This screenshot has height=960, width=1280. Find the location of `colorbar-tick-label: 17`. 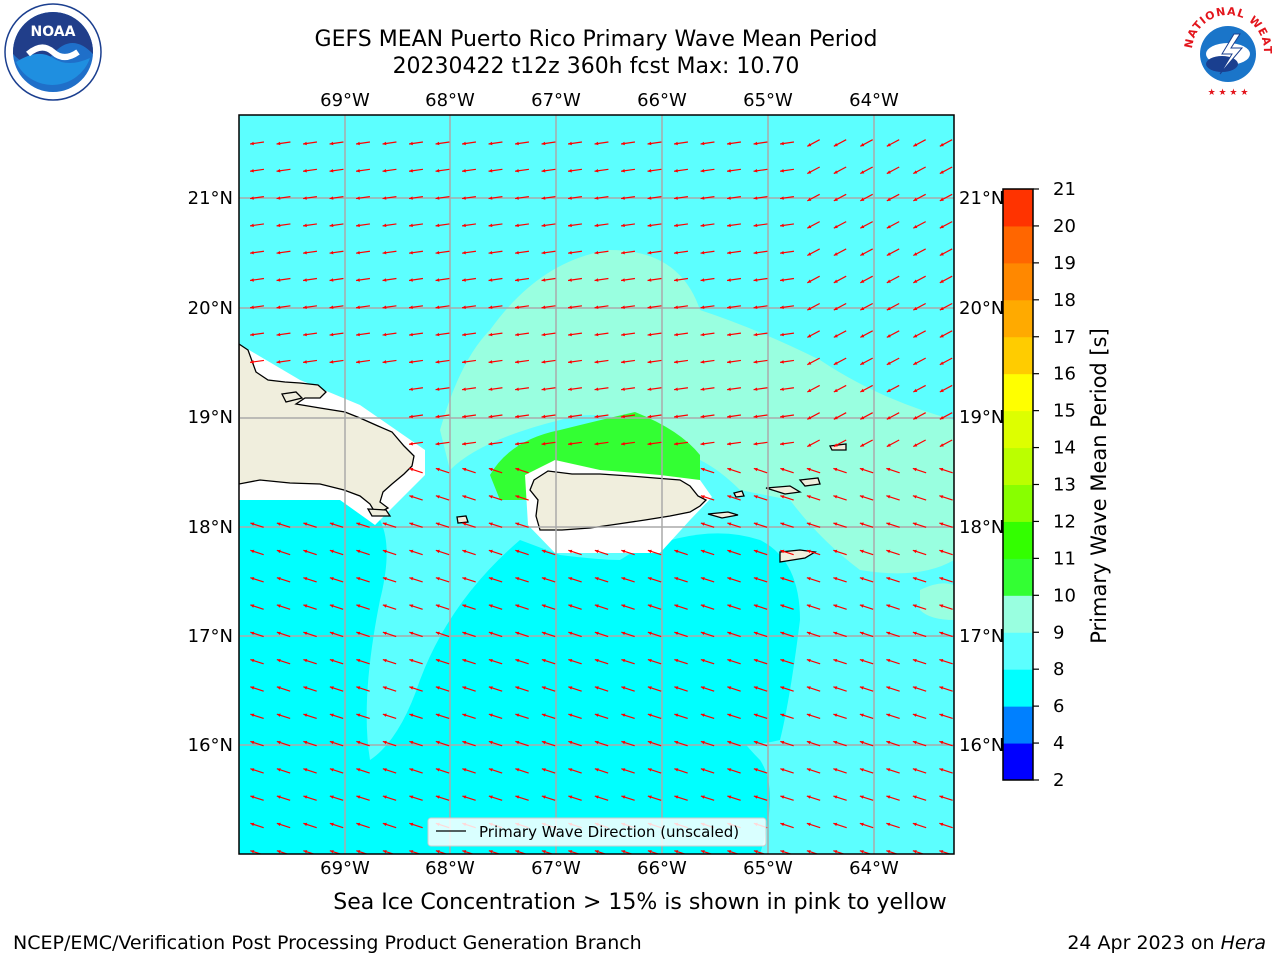

colorbar-tick-label: 17 is located at coordinates (1064, 337).